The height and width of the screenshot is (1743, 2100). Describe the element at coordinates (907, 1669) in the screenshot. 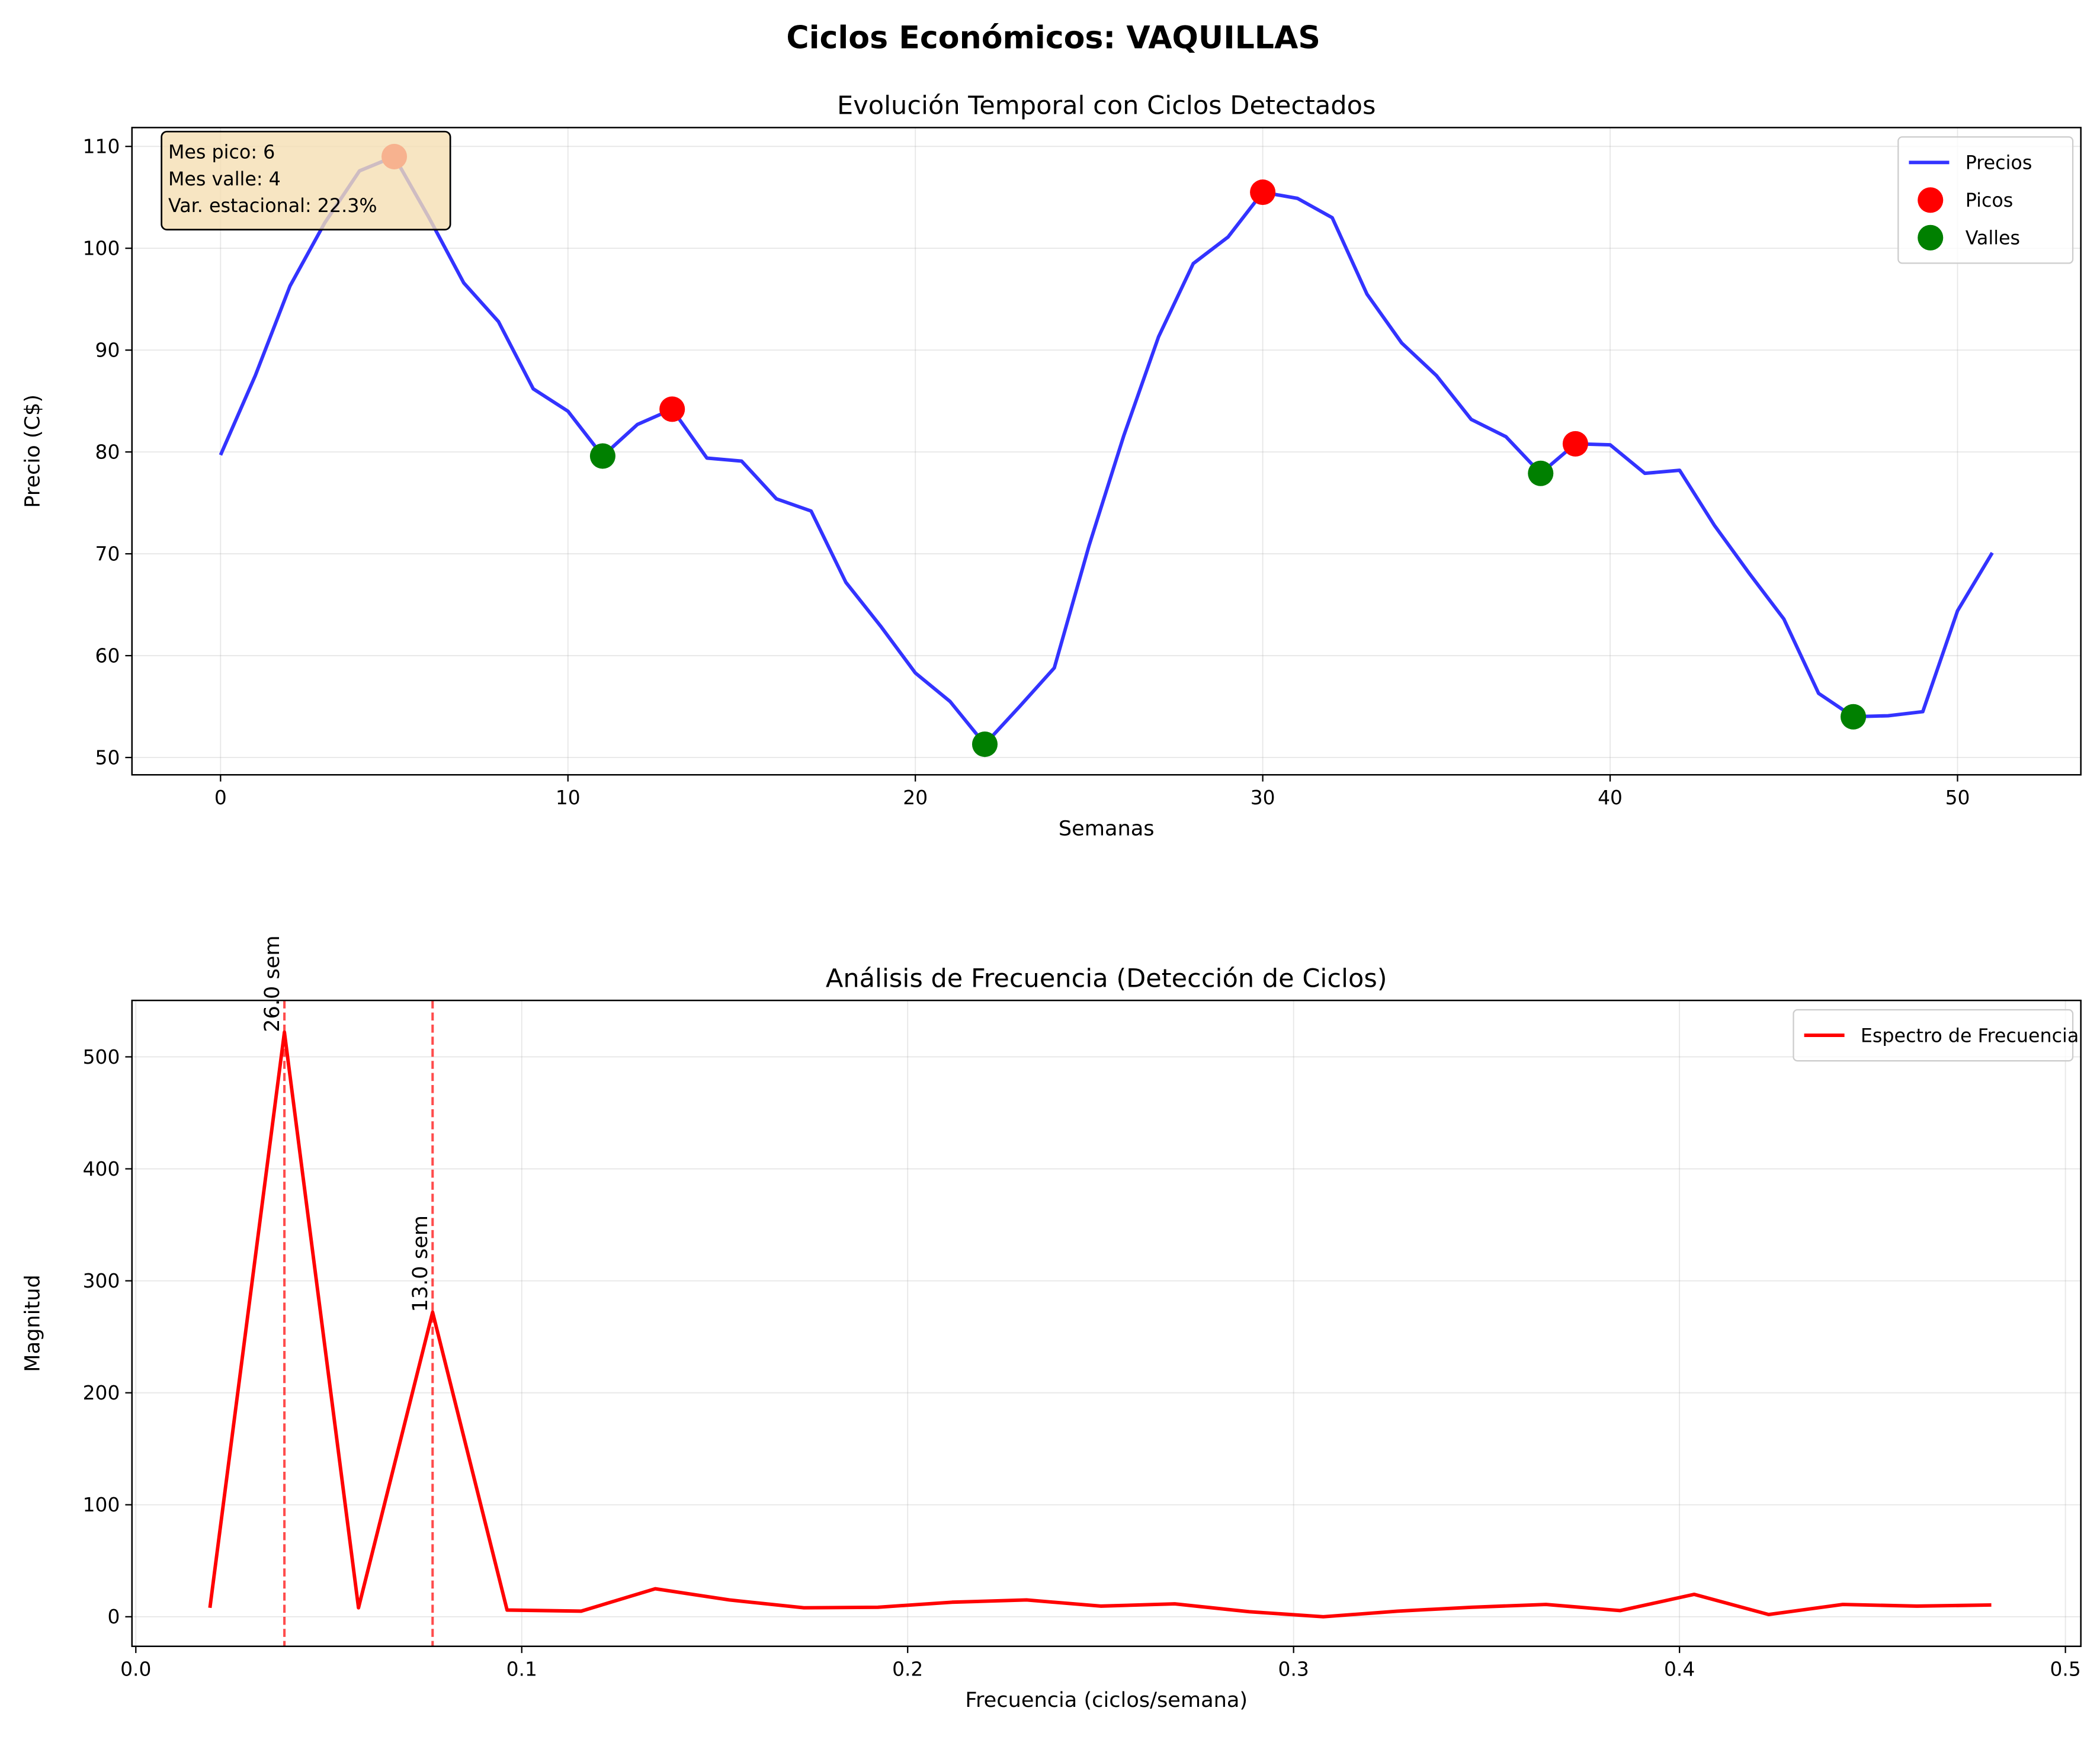

I see `x-tick-label: 0.2` at that location.